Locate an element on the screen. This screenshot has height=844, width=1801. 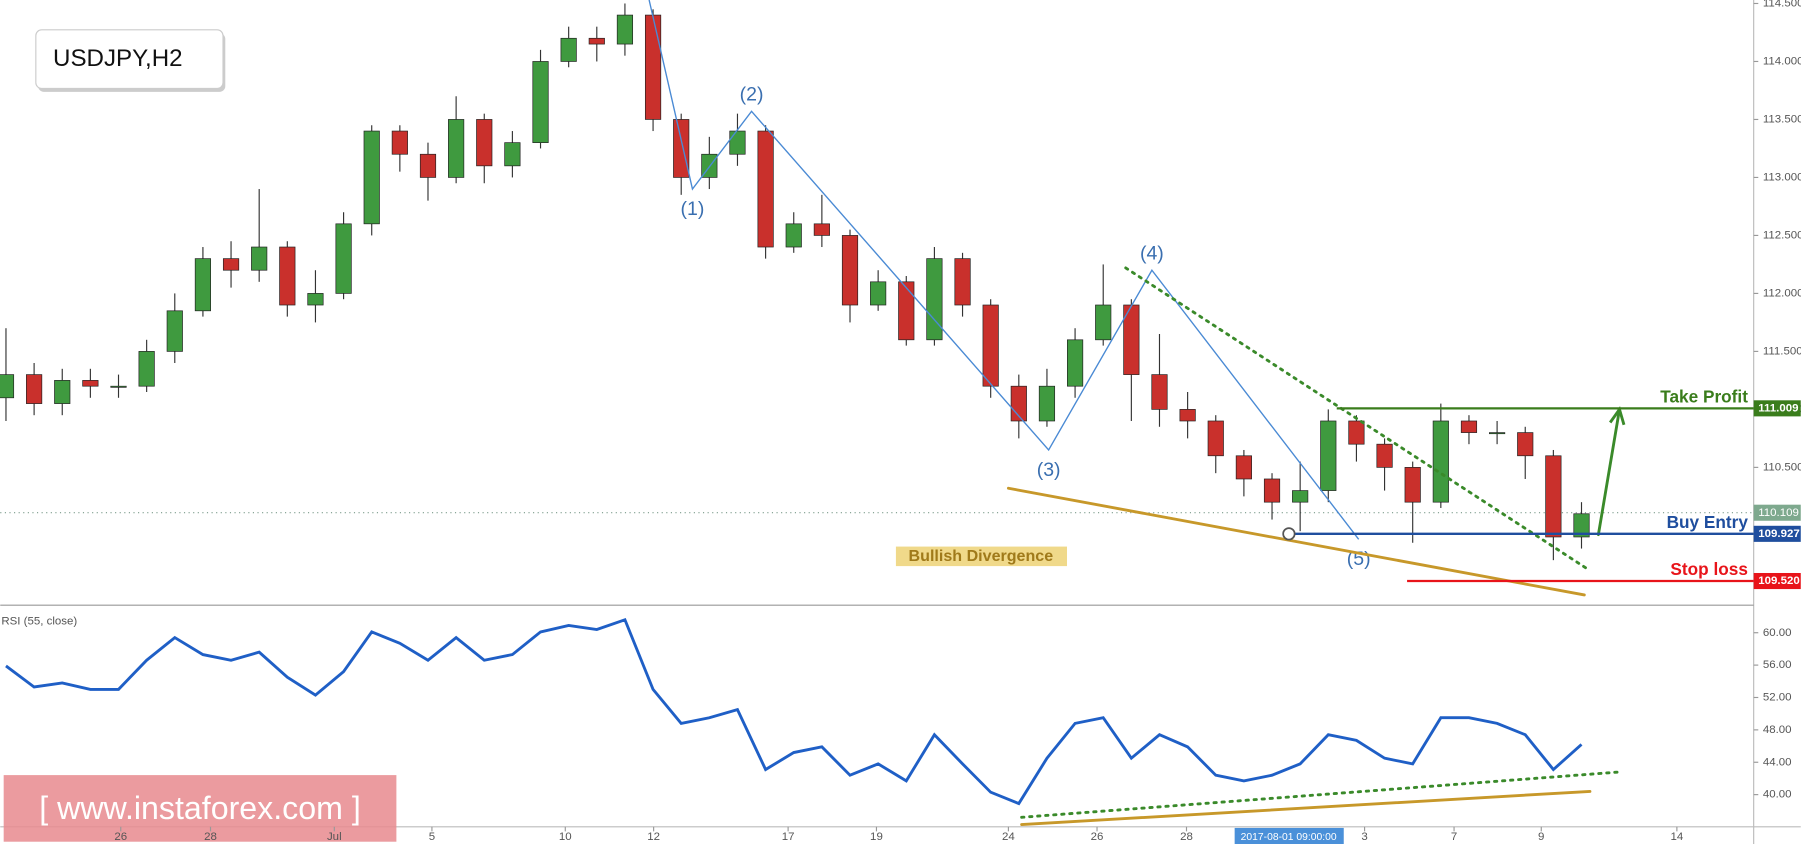
x-tick-label: 5 is located at coordinates (432, 837).